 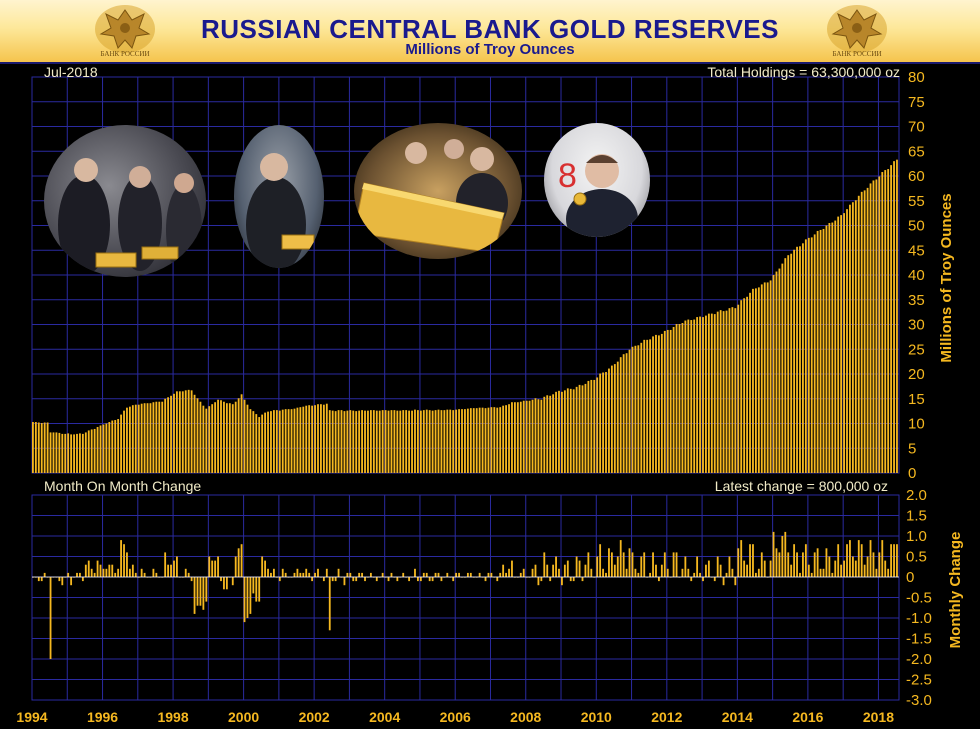 What do you see at coordinates (490, 49) in the screenshot?
I see `chart-subtitle: Millions of Troy Ounces` at bounding box center [490, 49].